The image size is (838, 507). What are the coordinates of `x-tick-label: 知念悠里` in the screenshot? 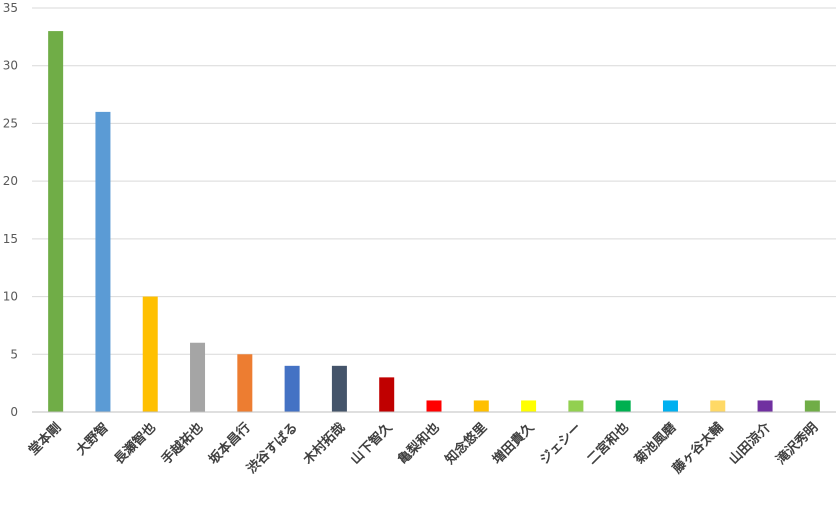 It's located at (466, 444).